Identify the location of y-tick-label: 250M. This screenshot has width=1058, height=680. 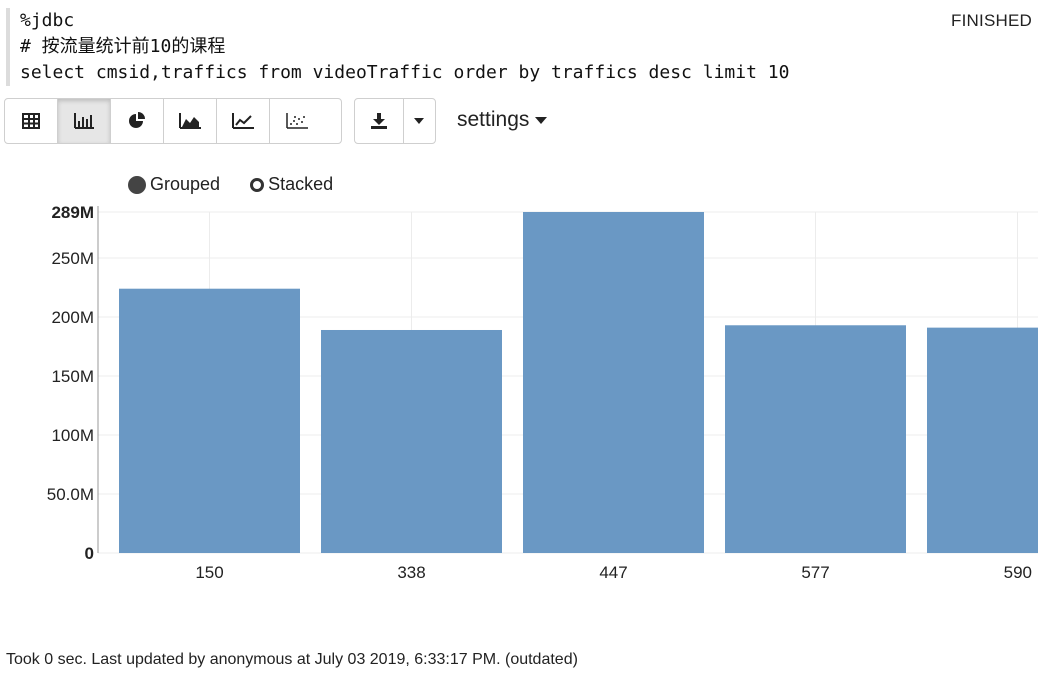
(72, 258).